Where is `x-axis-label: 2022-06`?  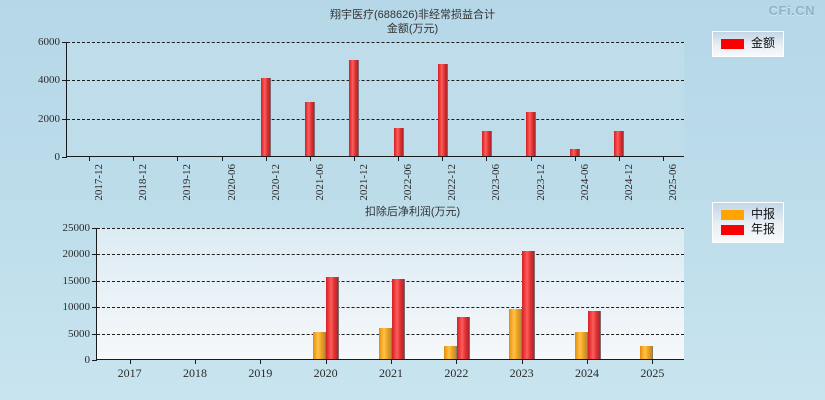 x-axis-label: 2022-06 is located at coordinates (408, 182).